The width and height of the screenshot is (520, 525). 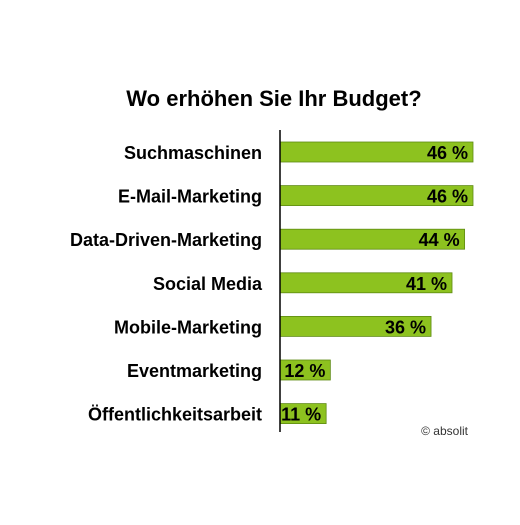 What do you see at coordinates (208, 284) in the screenshot?
I see `category-label: Social Media` at bounding box center [208, 284].